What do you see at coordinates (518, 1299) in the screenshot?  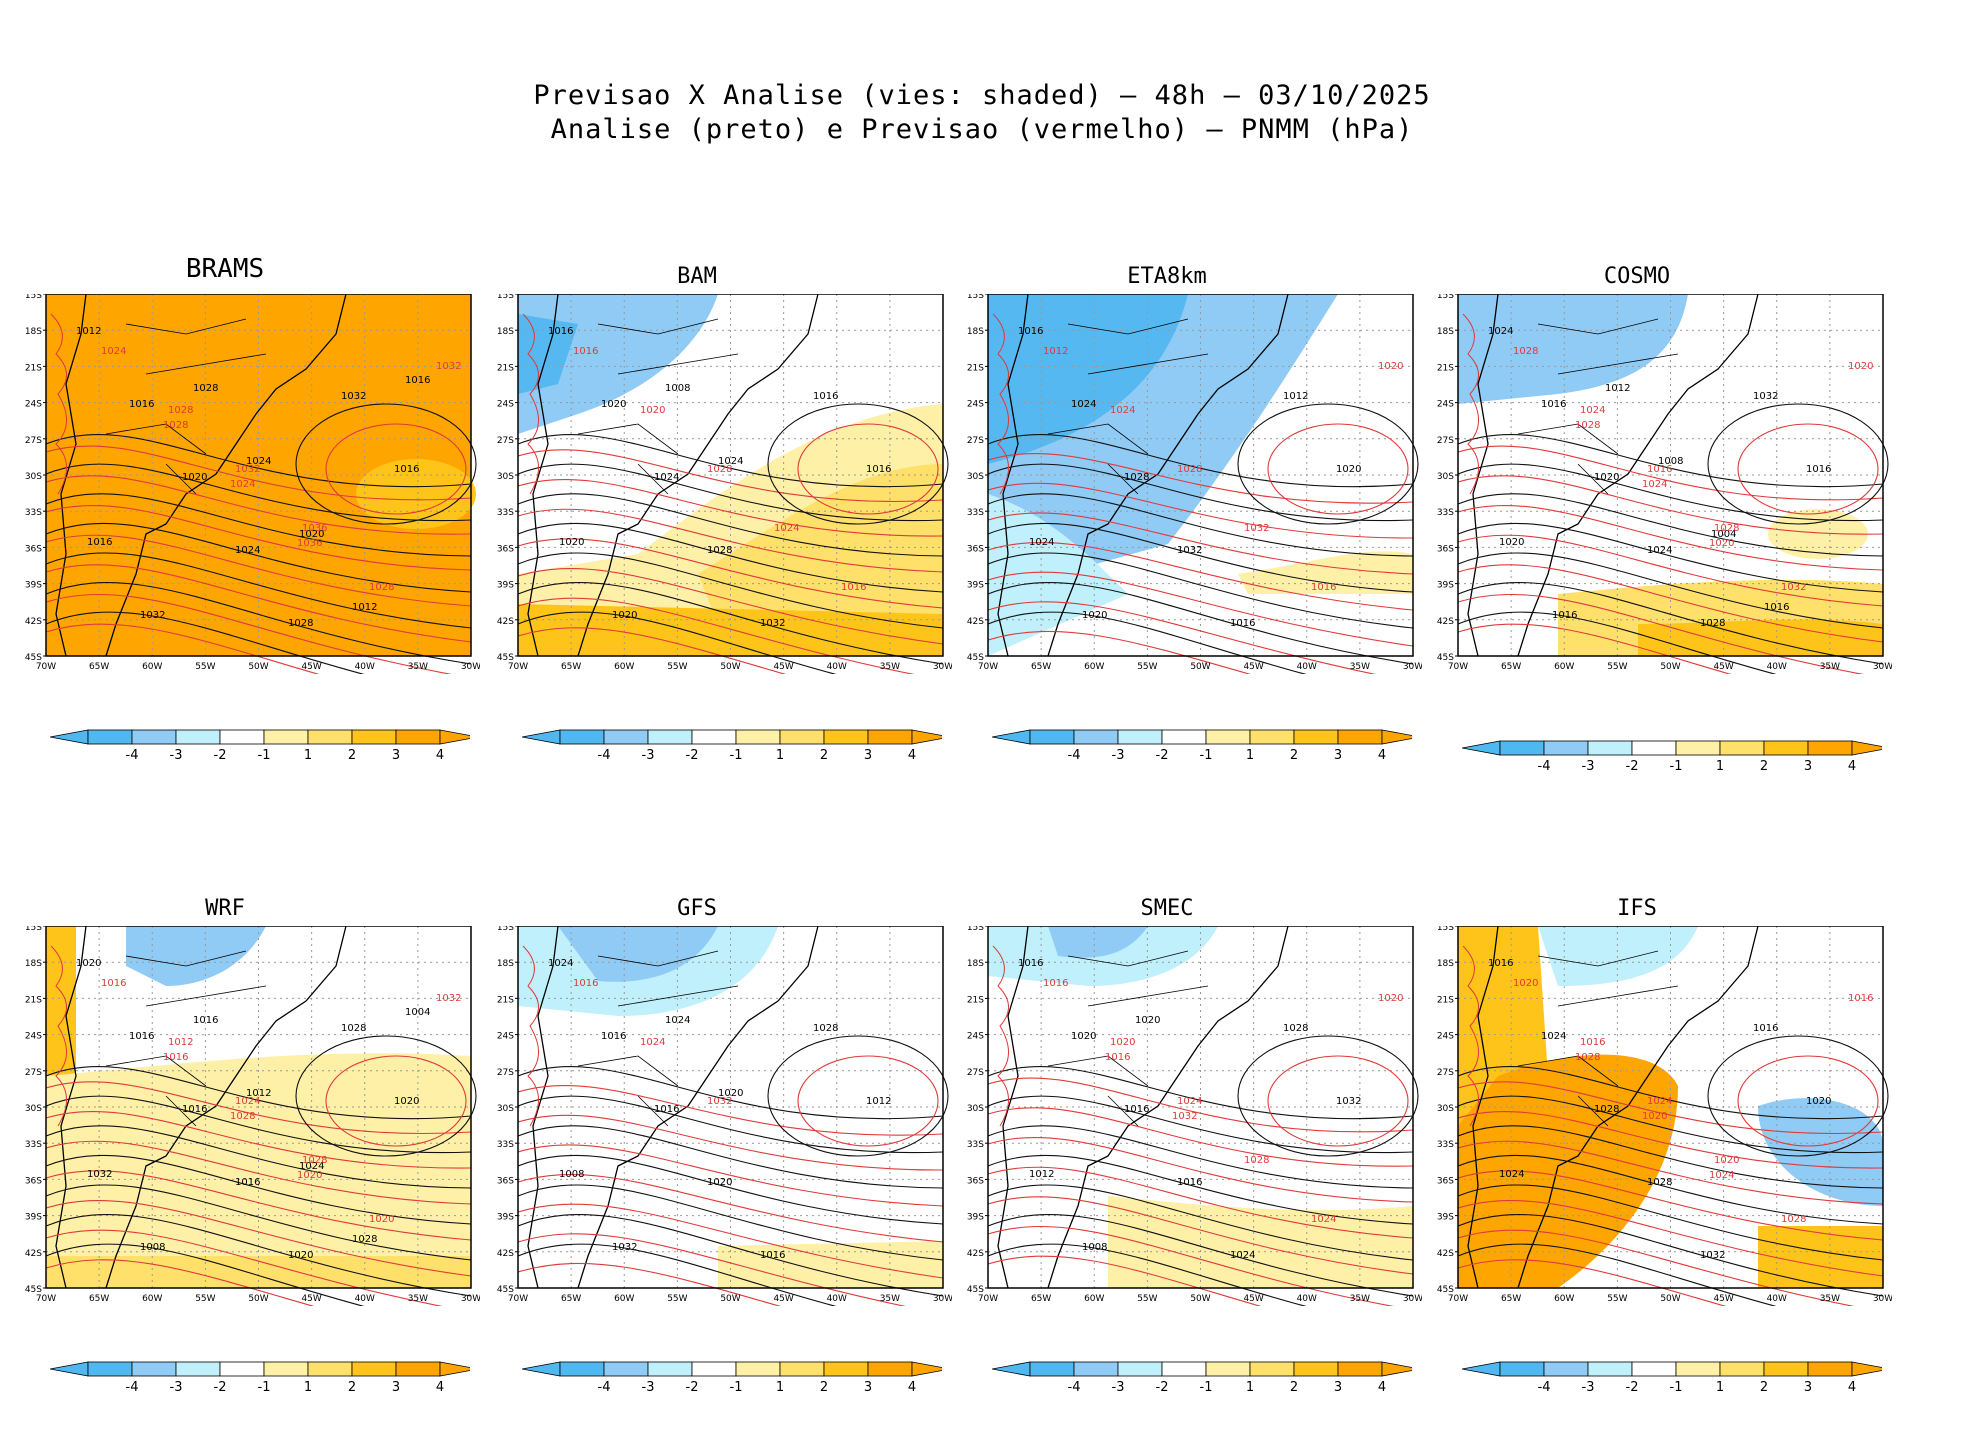 I see `lon-tick-label: 70W` at bounding box center [518, 1299].